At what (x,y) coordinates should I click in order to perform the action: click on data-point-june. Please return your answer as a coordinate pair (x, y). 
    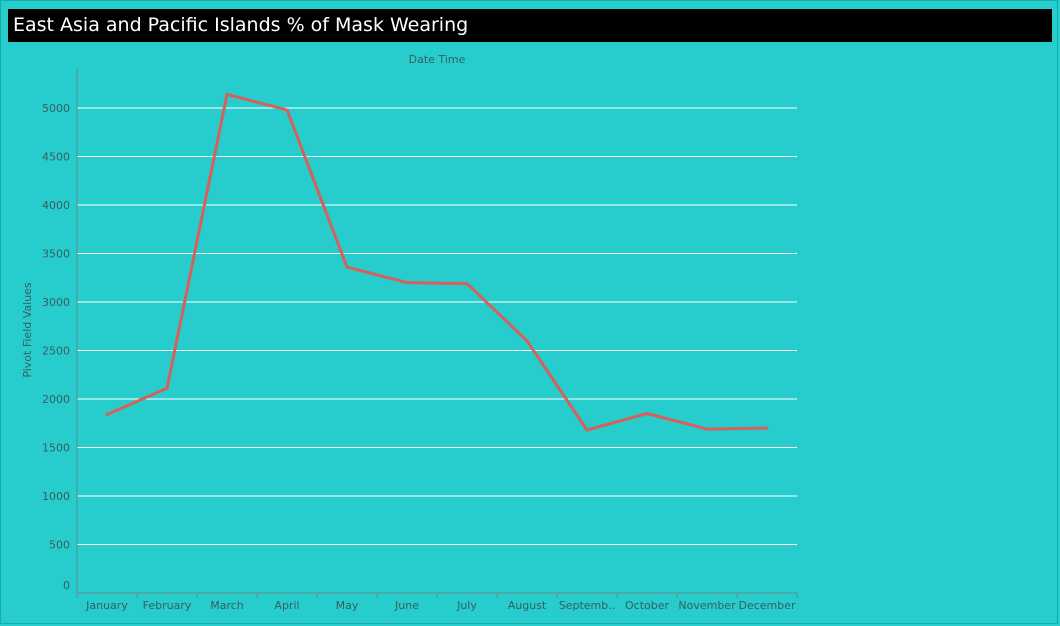
    Looking at the image, I should click on (407, 283).